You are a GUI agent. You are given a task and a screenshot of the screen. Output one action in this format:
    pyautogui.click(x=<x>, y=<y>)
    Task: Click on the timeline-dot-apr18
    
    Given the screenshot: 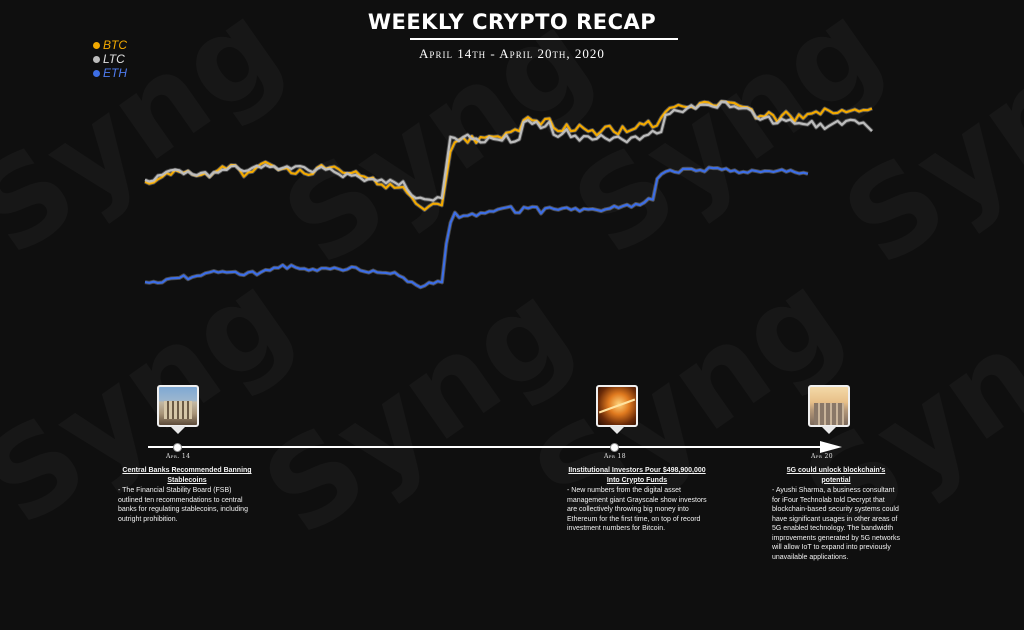 What is the action you would take?
    pyautogui.click(x=614, y=447)
    